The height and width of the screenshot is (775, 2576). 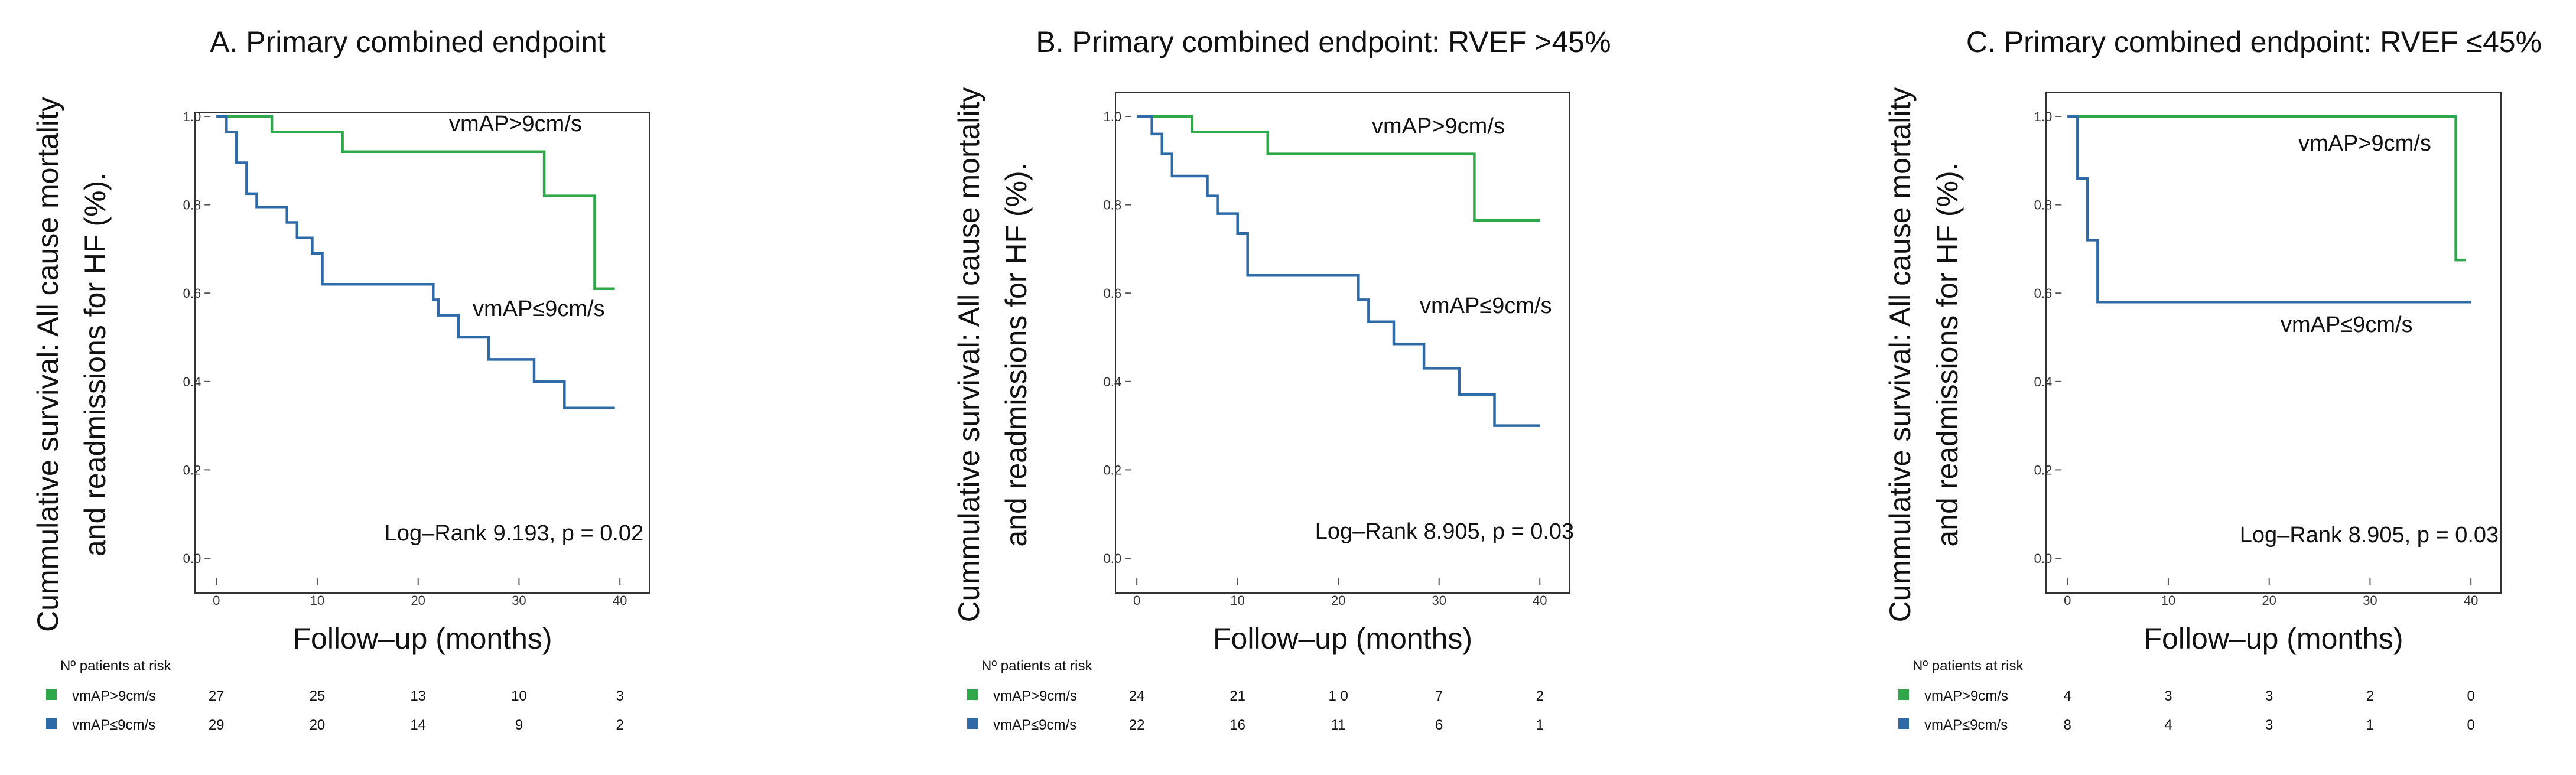 What do you see at coordinates (1439, 725) in the screenshot?
I see `risk-cell-value: 6` at bounding box center [1439, 725].